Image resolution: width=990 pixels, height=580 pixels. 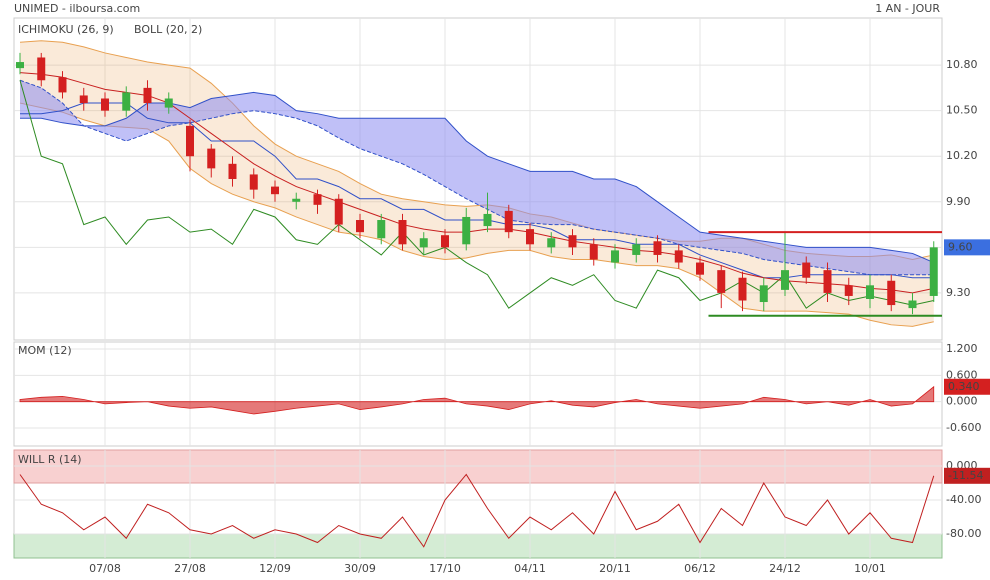 I want to click on x-tick-label: 10/01, so click(x=870, y=568).